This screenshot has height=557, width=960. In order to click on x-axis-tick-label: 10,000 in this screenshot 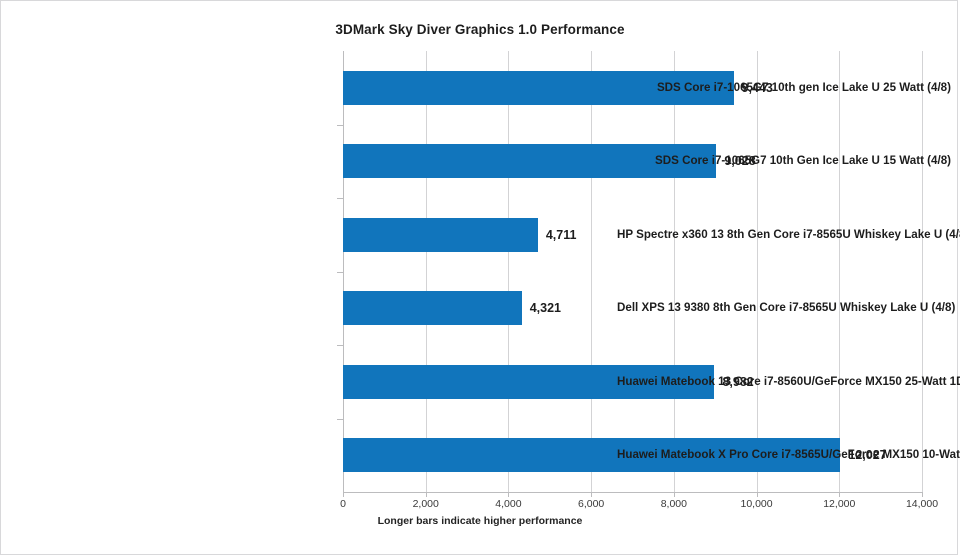, I will do `click(756, 504)`.